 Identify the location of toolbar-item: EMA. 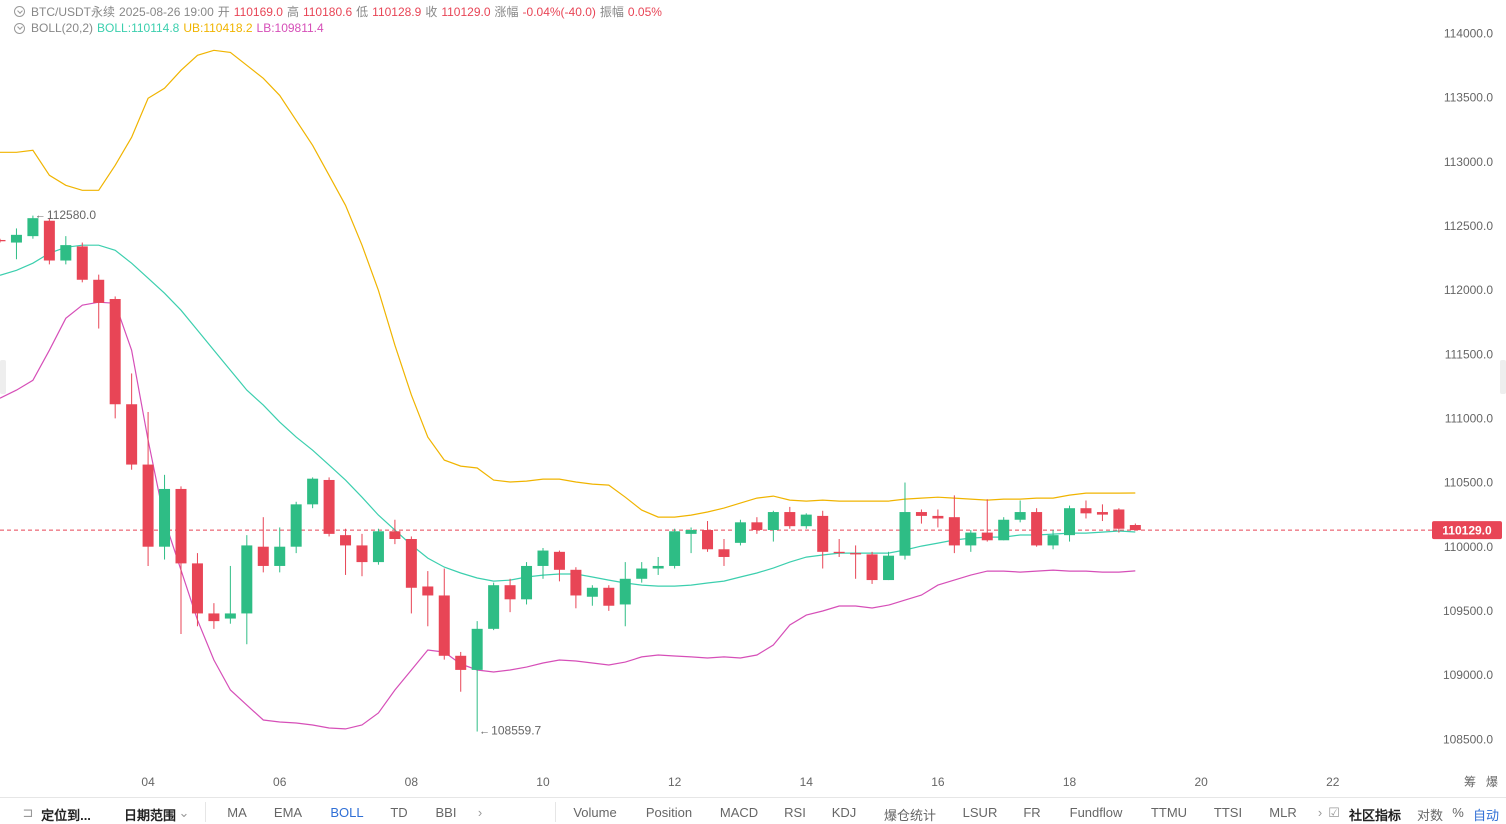
(288, 812).